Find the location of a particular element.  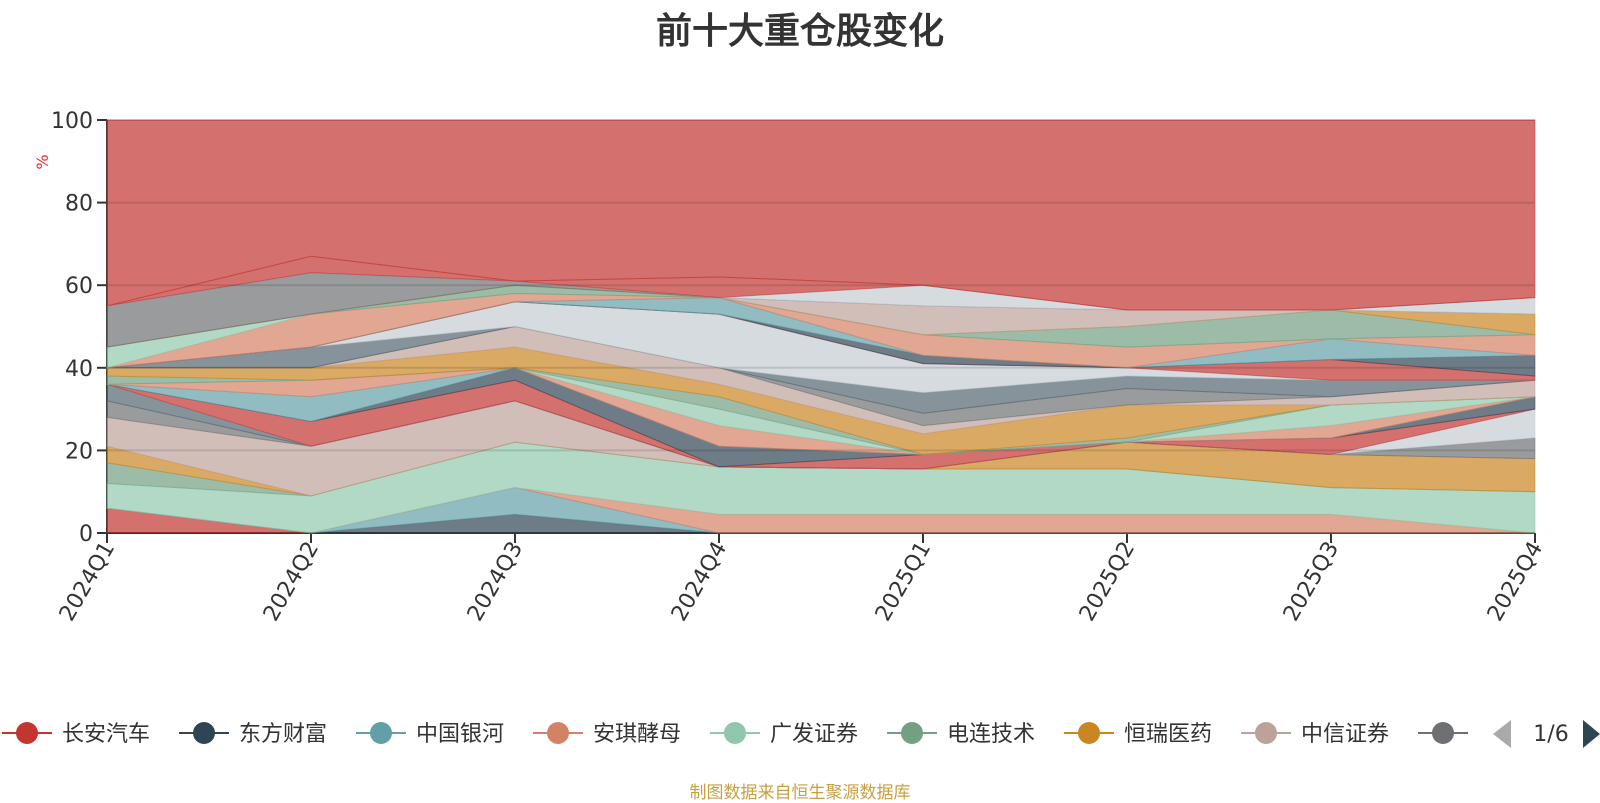

legend: 长安汽车 东方财富 中国银河 安琪酵母 广发证券 电连技术 恒瑞医药 中信证券 1/6 is located at coordinates (801, 733).